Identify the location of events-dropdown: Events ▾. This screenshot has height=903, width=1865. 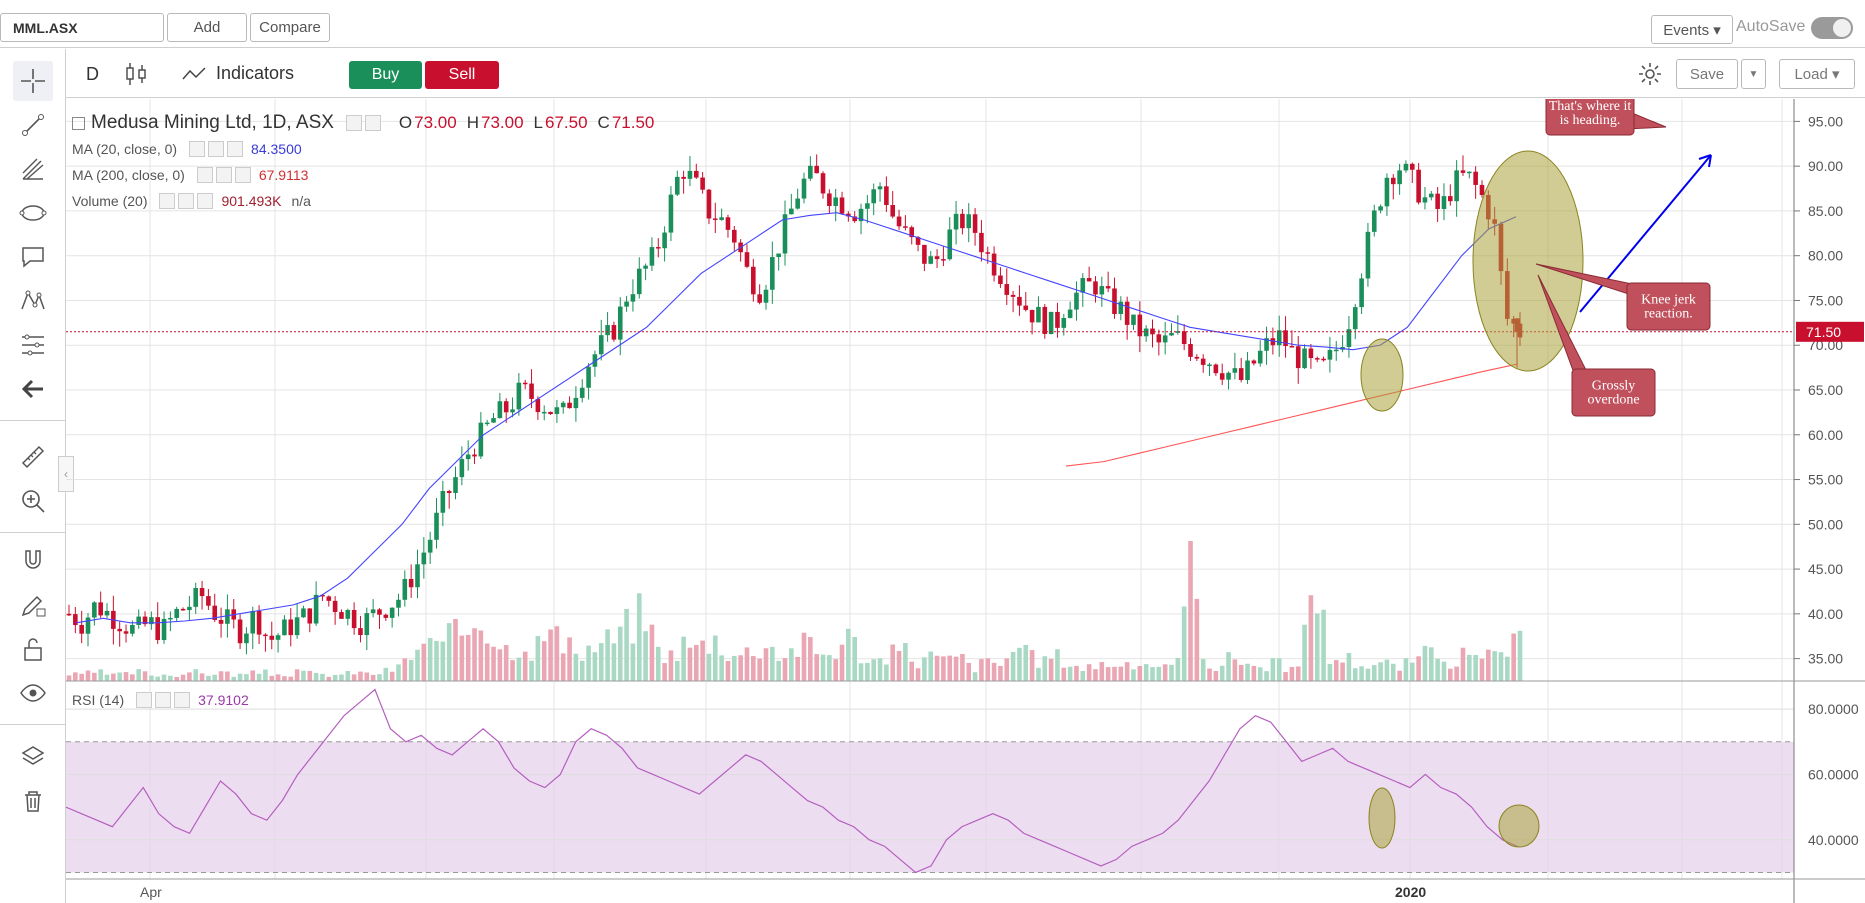
(1692, 29).